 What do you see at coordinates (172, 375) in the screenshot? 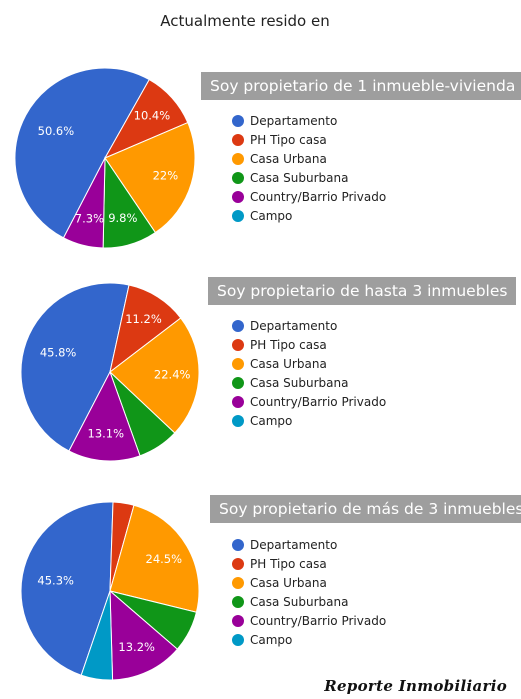
I see `data-label-casa-urbana: 22.4%` at bounding box center [172, 375].